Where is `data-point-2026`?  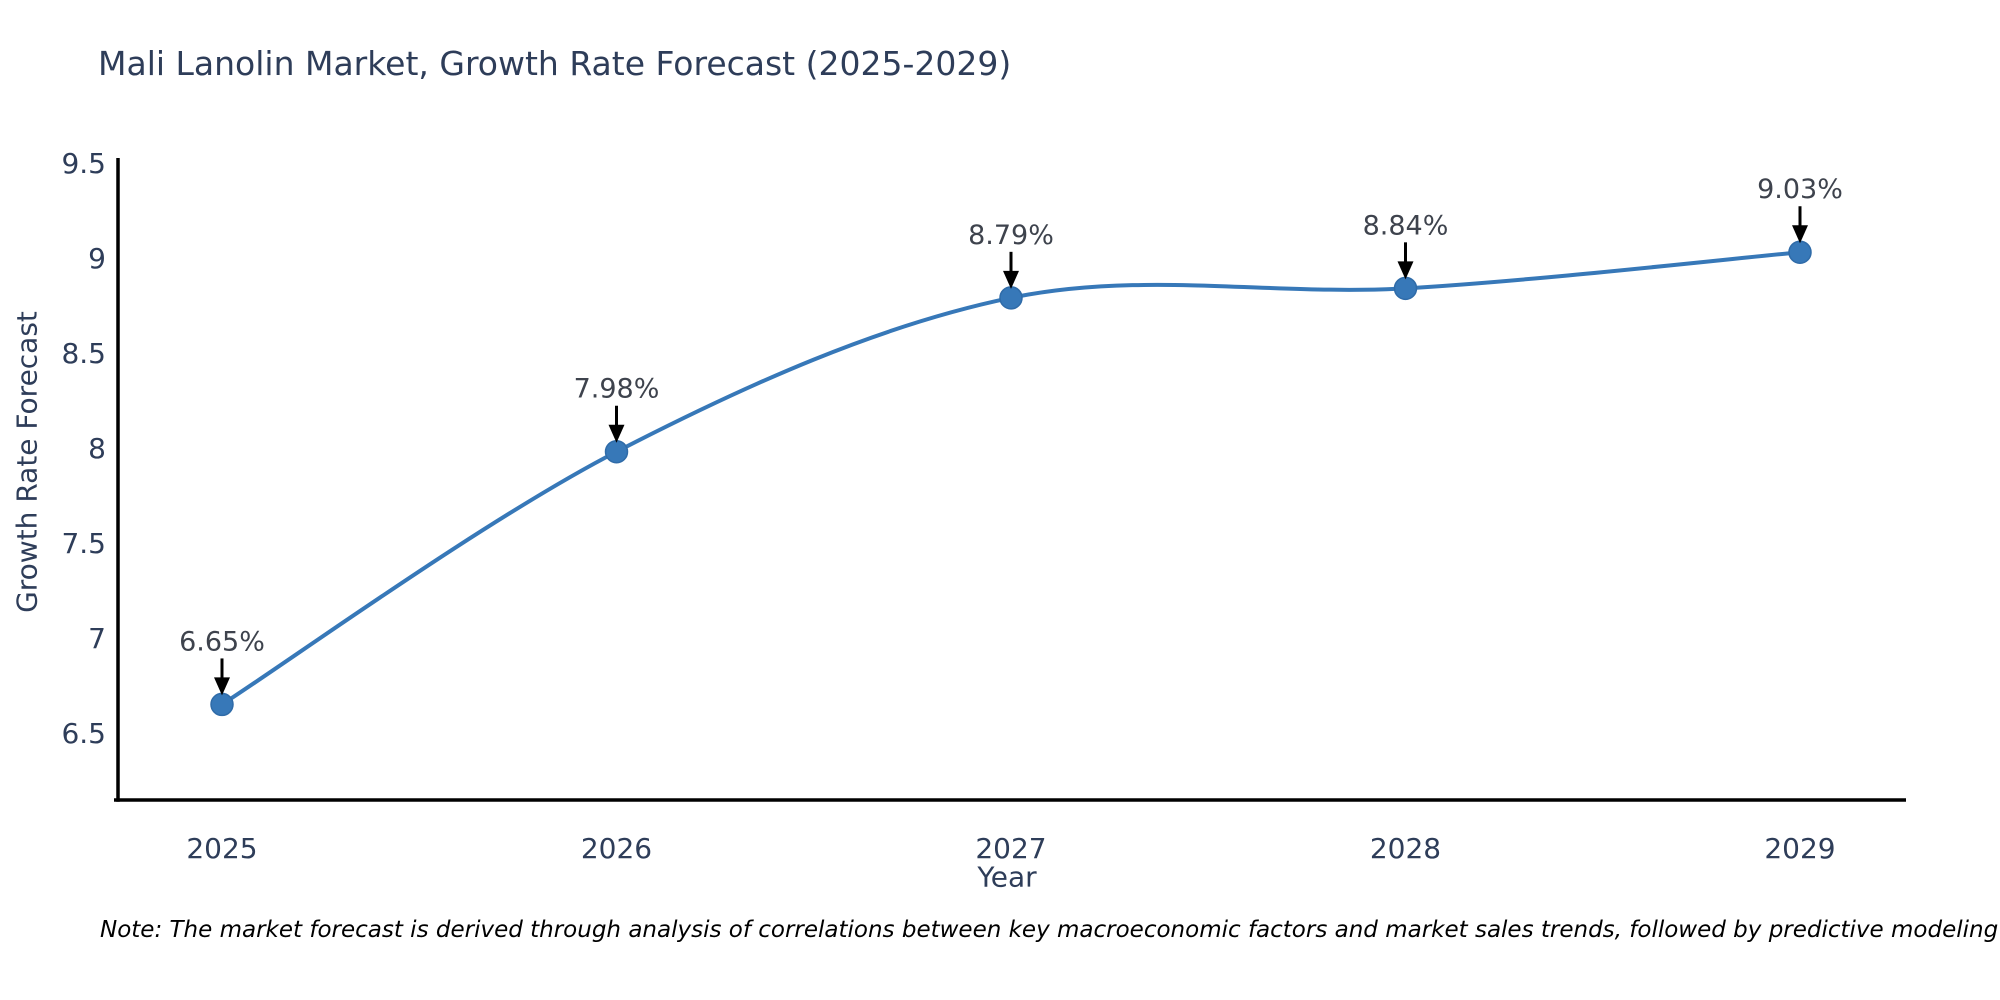 data-point-2026 is located at coordinates (616, 451).